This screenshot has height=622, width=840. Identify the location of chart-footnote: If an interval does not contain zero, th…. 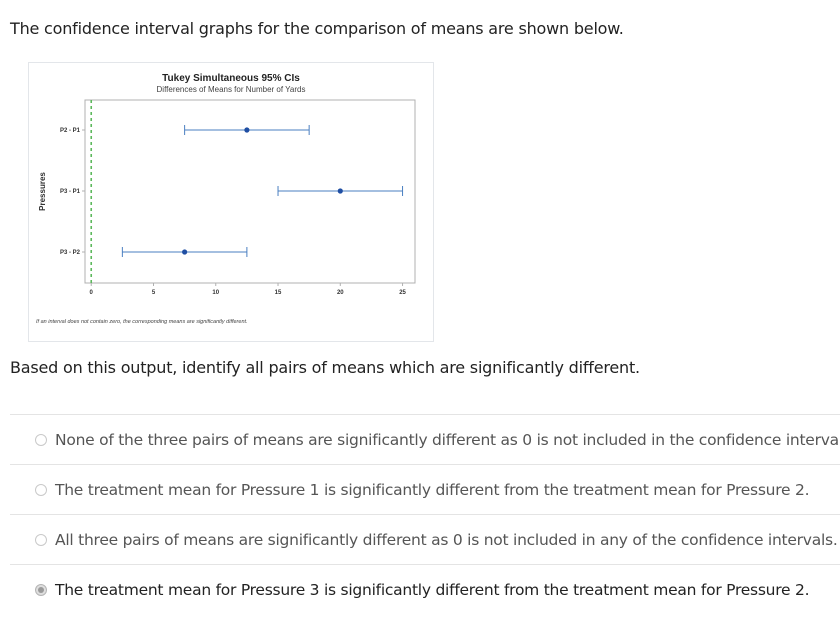
(142, 322).